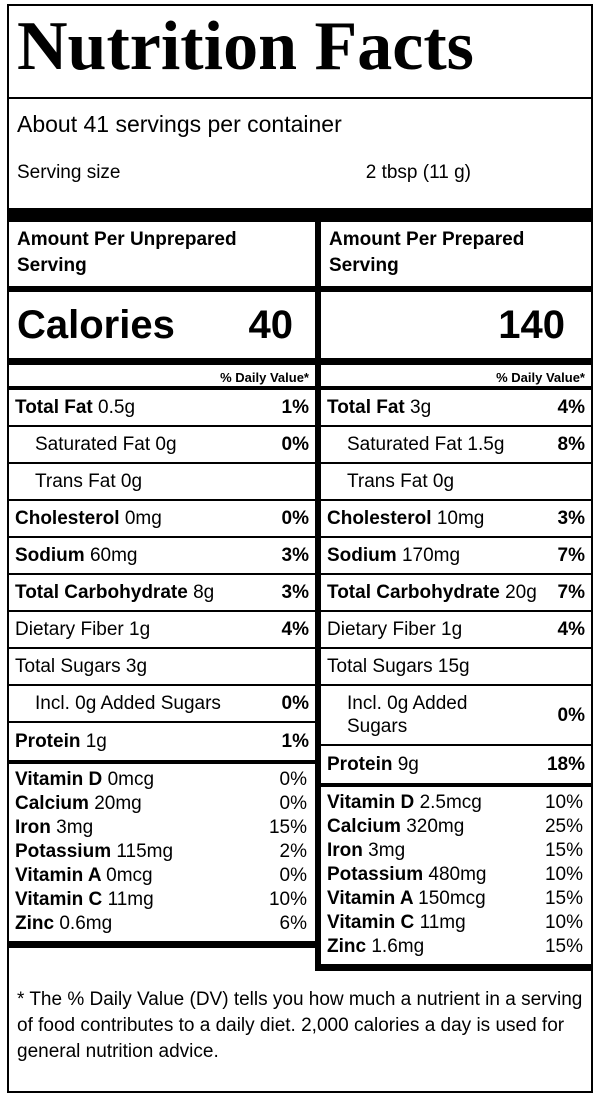  I want to click on nutrient-row-cholesterol: Cholesterol 0mg 0%, so click(162, 520).